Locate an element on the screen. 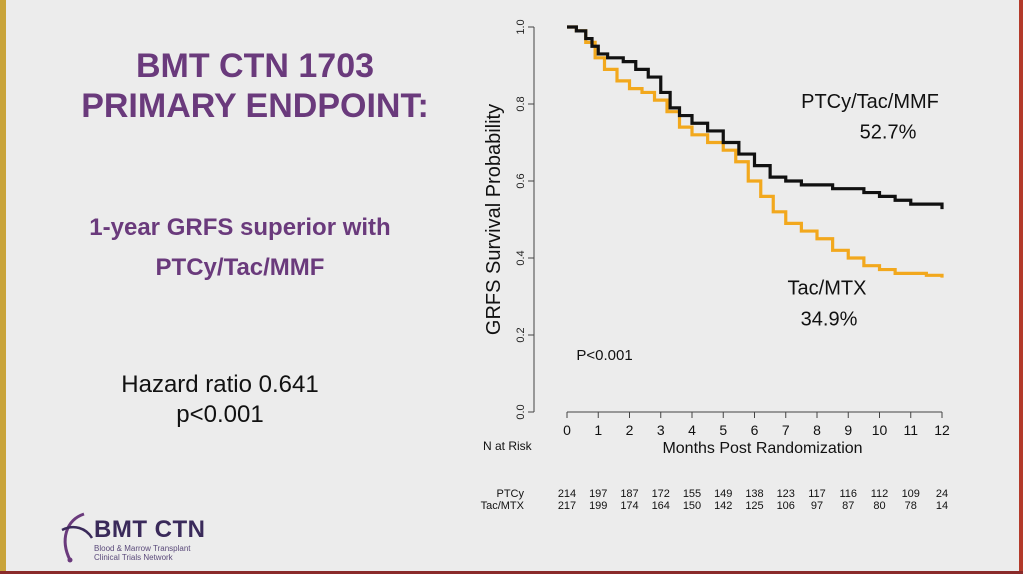 This screenshot has height=574, width=1023. y-tick-label: 1.0 is located at coordinates (521, 26).